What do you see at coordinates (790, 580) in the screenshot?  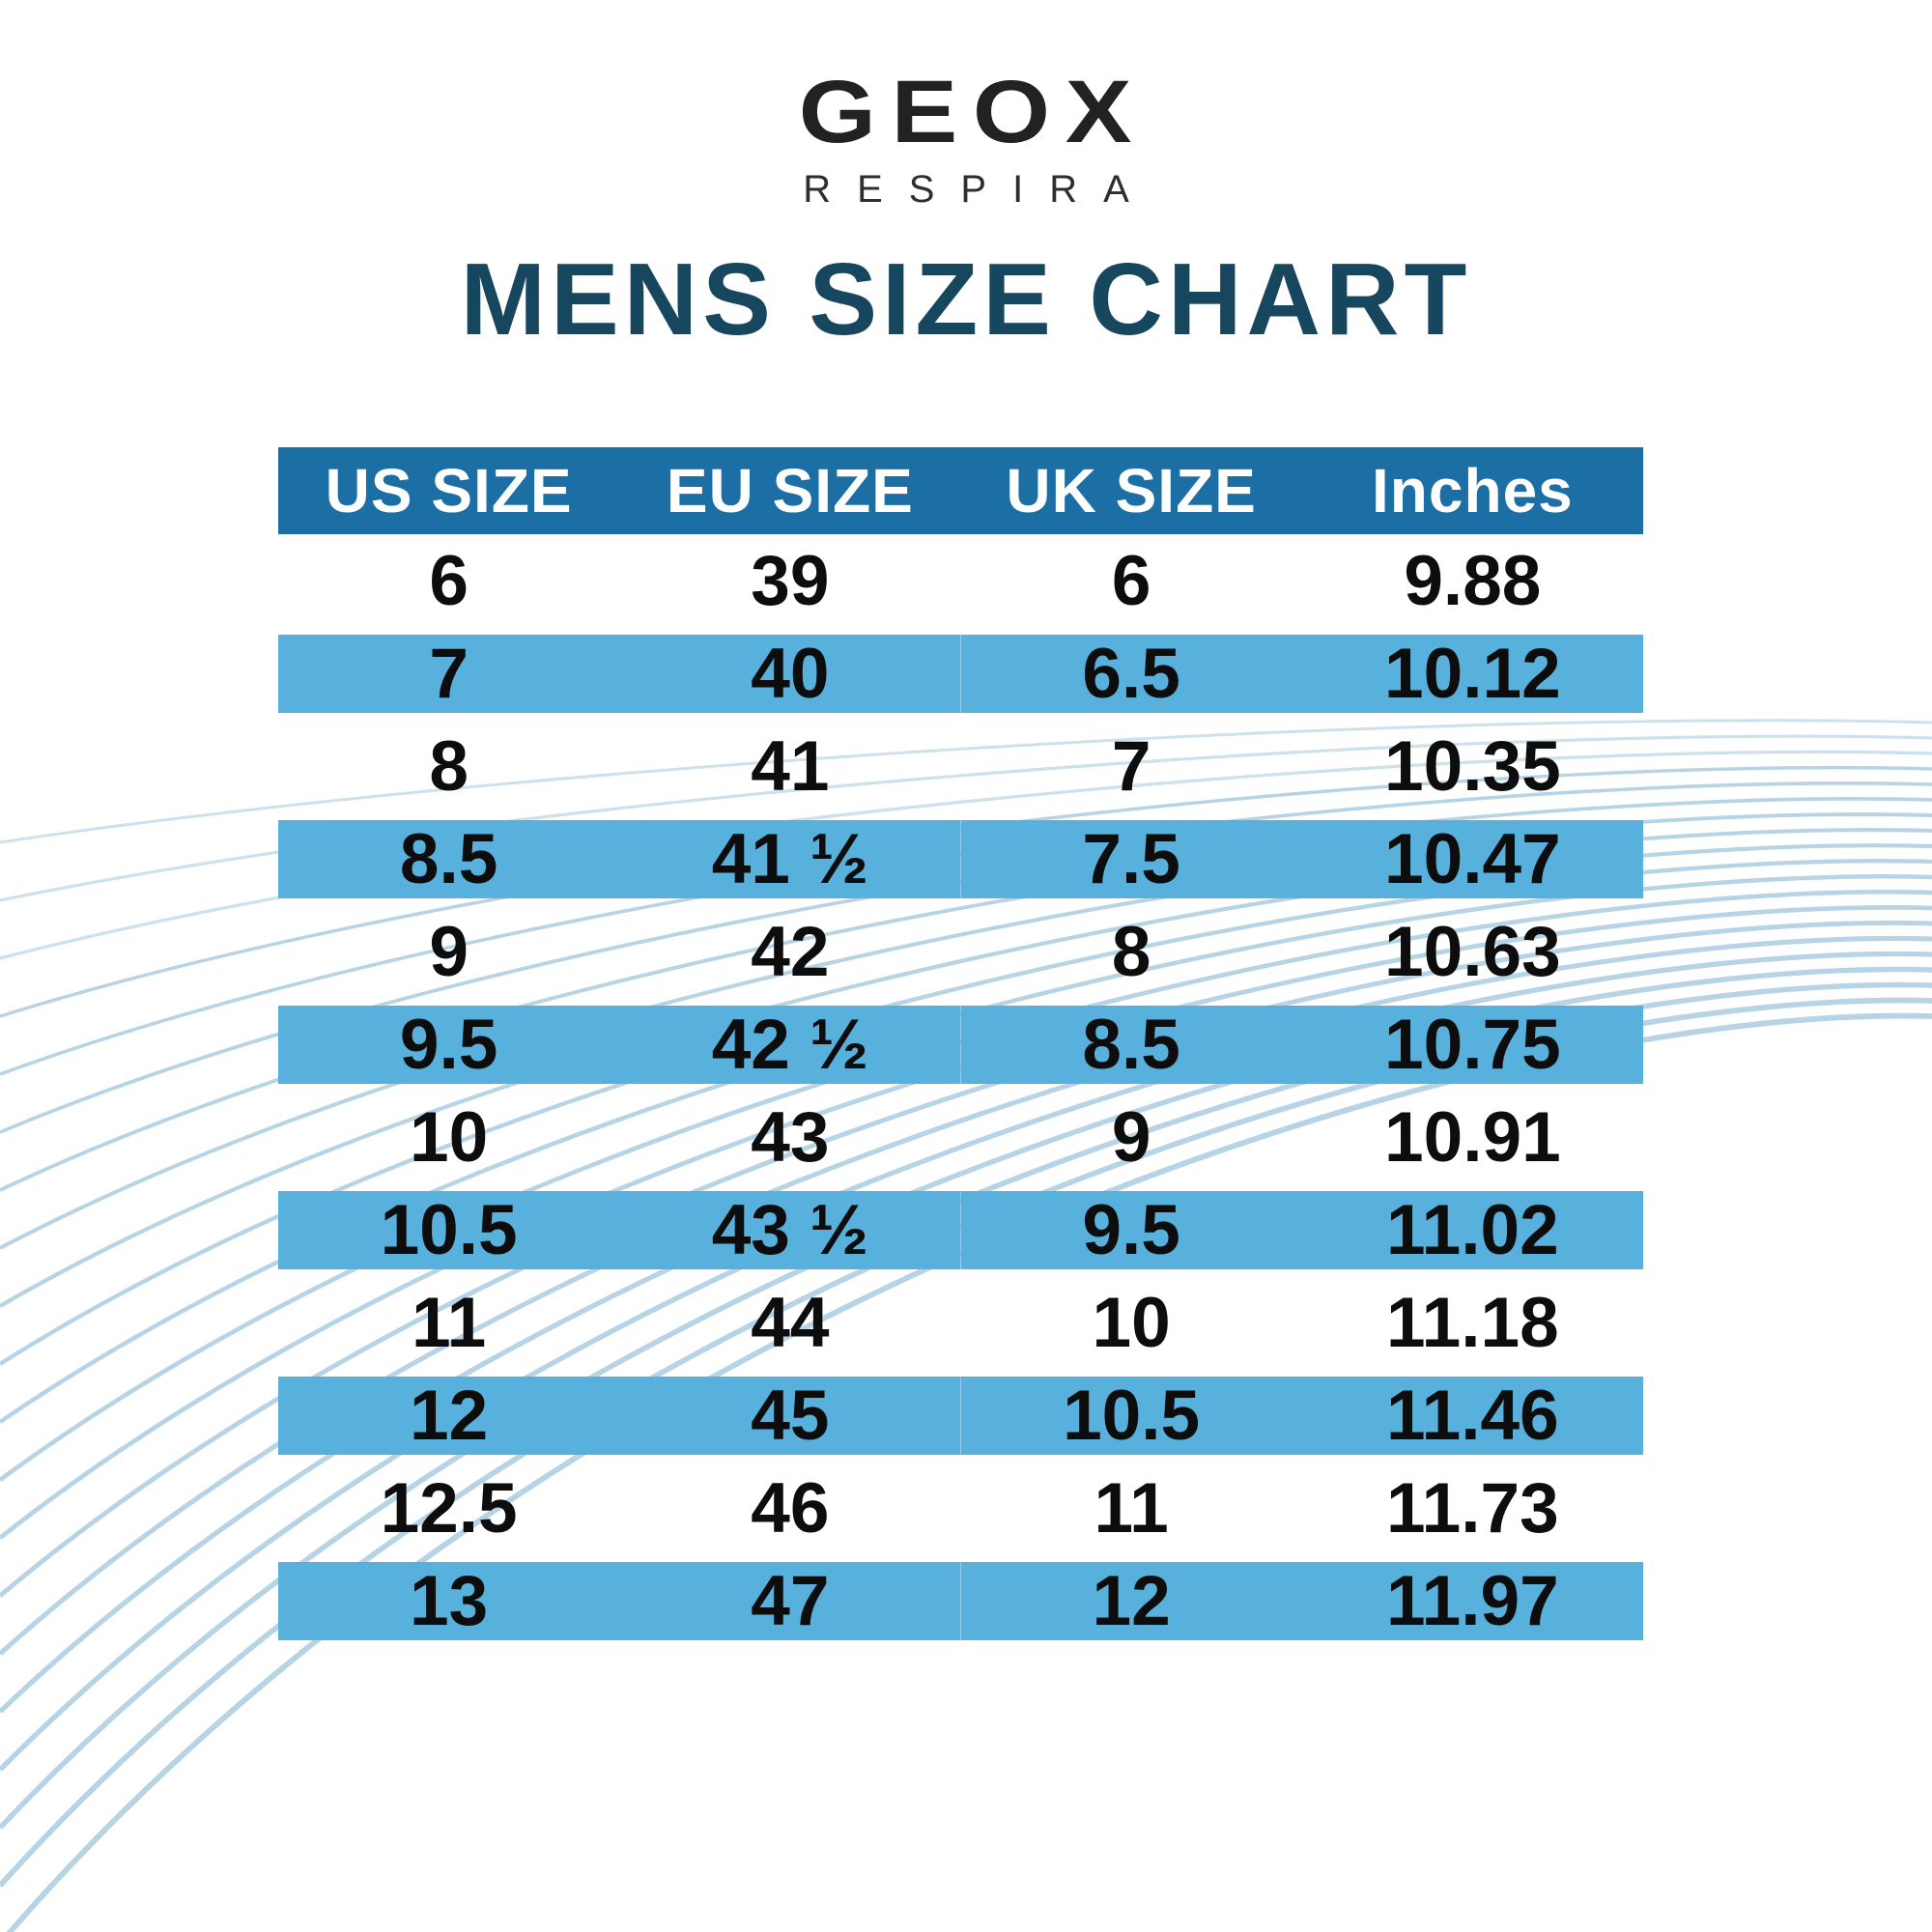 I see `size-cell: 39` at bounding box center [790, 580].